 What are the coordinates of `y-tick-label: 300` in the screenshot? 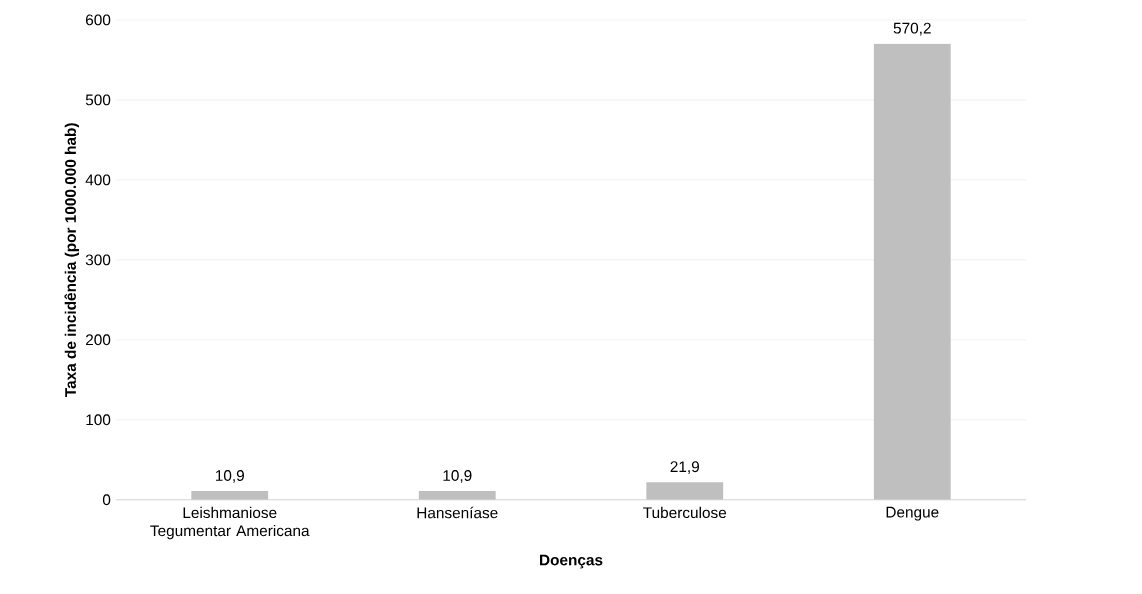 It's located at (98, 260).